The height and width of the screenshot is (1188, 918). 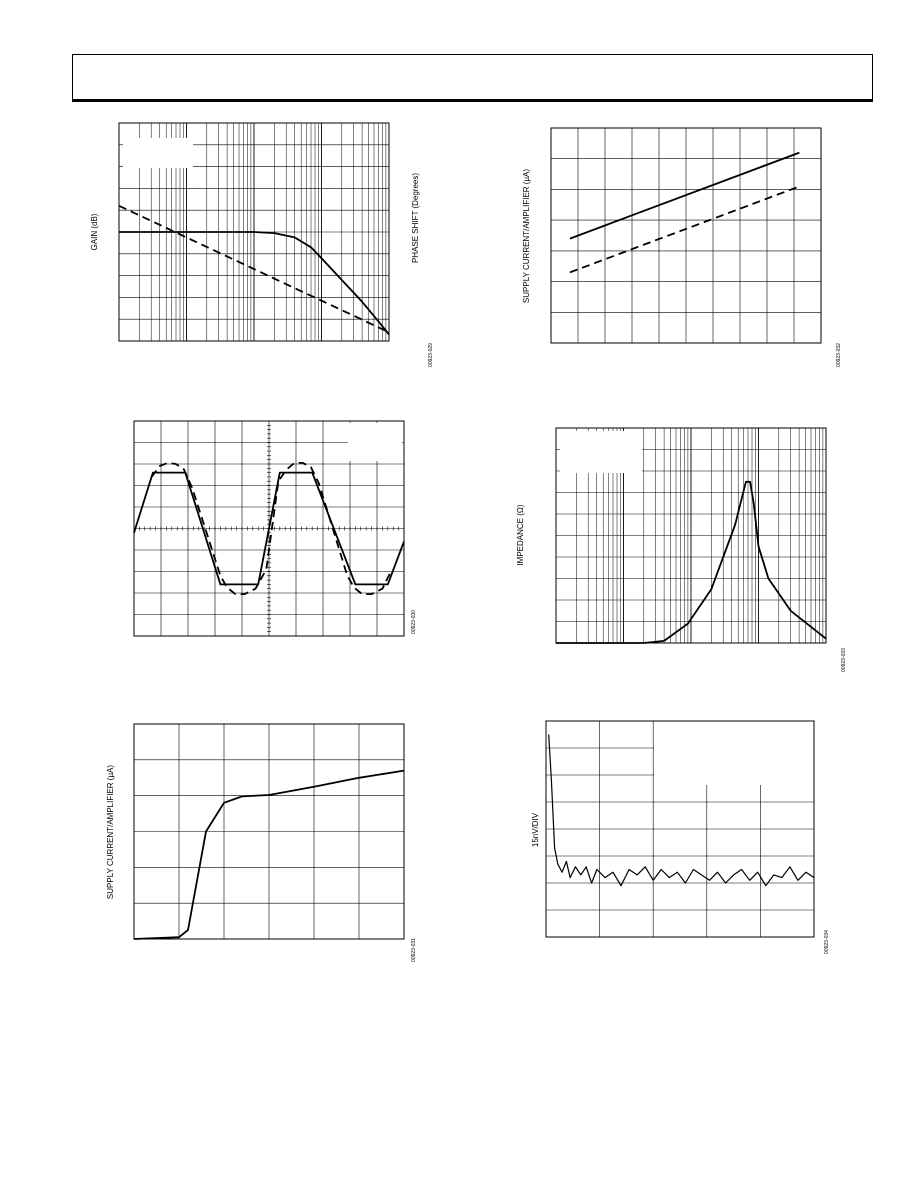 I want to click on fig-supply-current-temp-code: 00923-032, so click(x=839, y=355).